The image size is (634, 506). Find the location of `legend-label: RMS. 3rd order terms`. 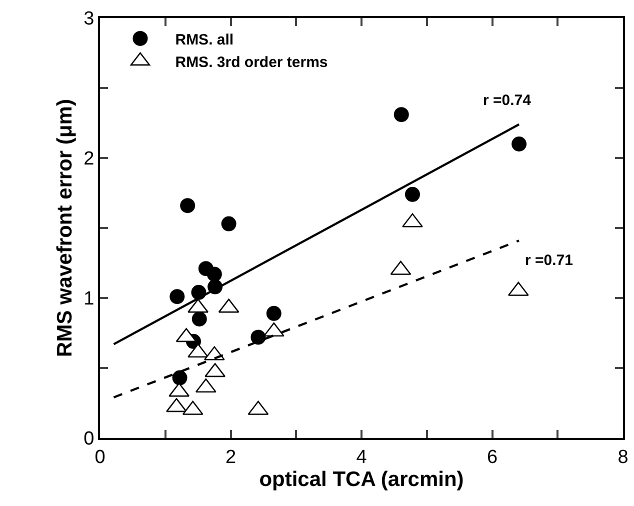

legend-label: RMS. 3rd order terms is located at coordinates (251, 62).